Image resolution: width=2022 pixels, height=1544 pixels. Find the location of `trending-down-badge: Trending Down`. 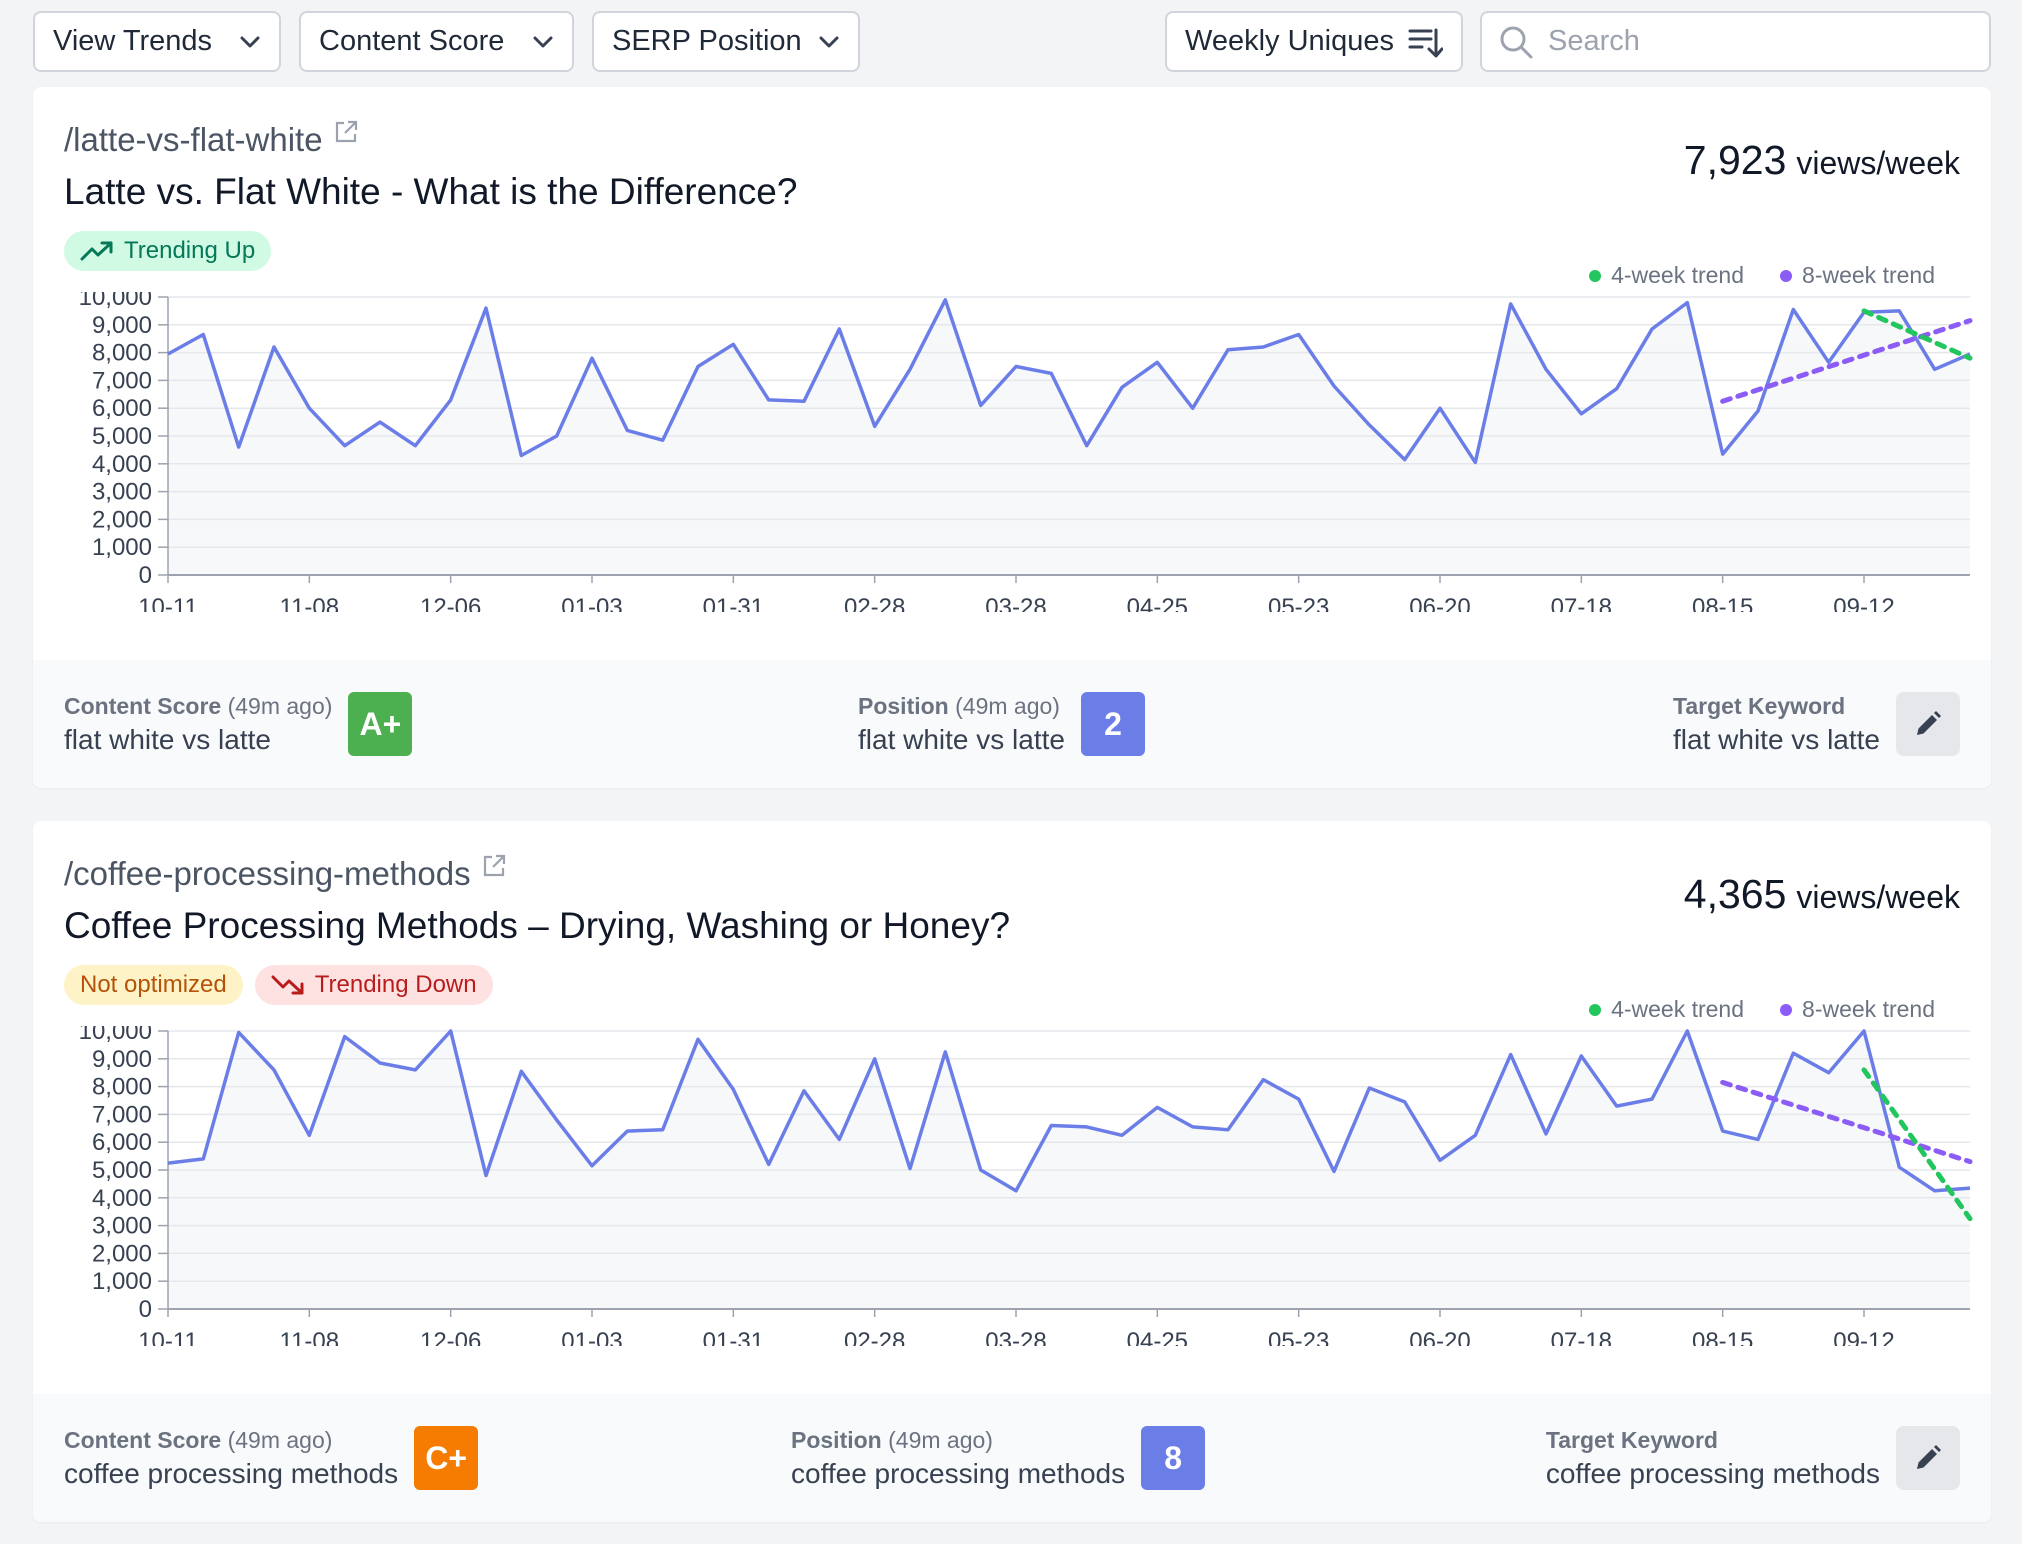

trending-down-badge: Trending Down is located at coordinates (373, 985).